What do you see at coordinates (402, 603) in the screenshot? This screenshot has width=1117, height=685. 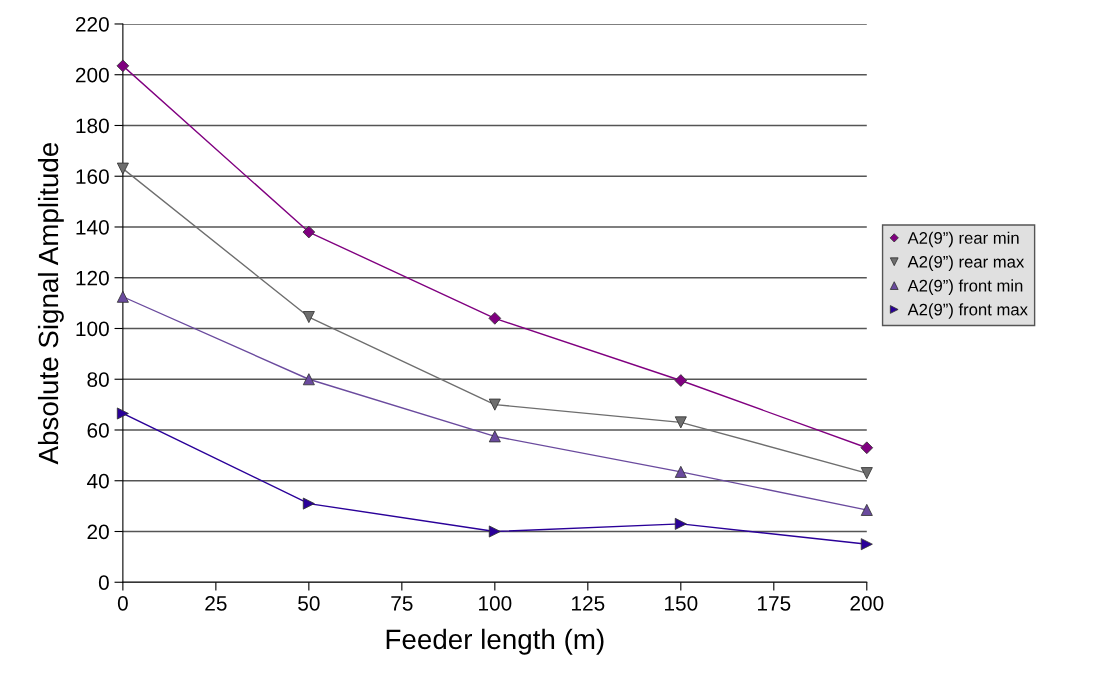 I see `x-tick-label: 75` at bounding box center [402, 603].